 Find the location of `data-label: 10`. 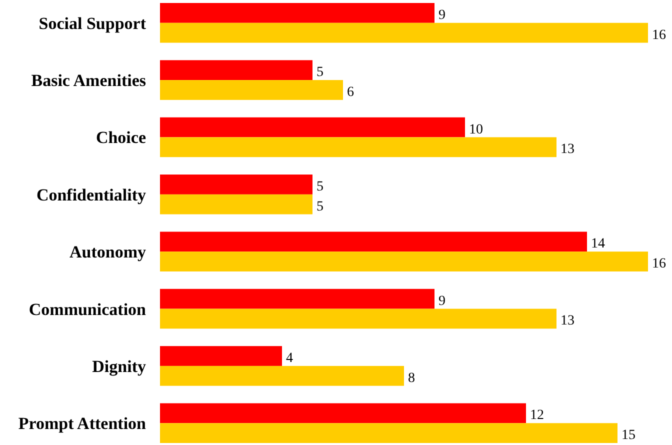

data-label: 10 is located at coordinates (476, 130).